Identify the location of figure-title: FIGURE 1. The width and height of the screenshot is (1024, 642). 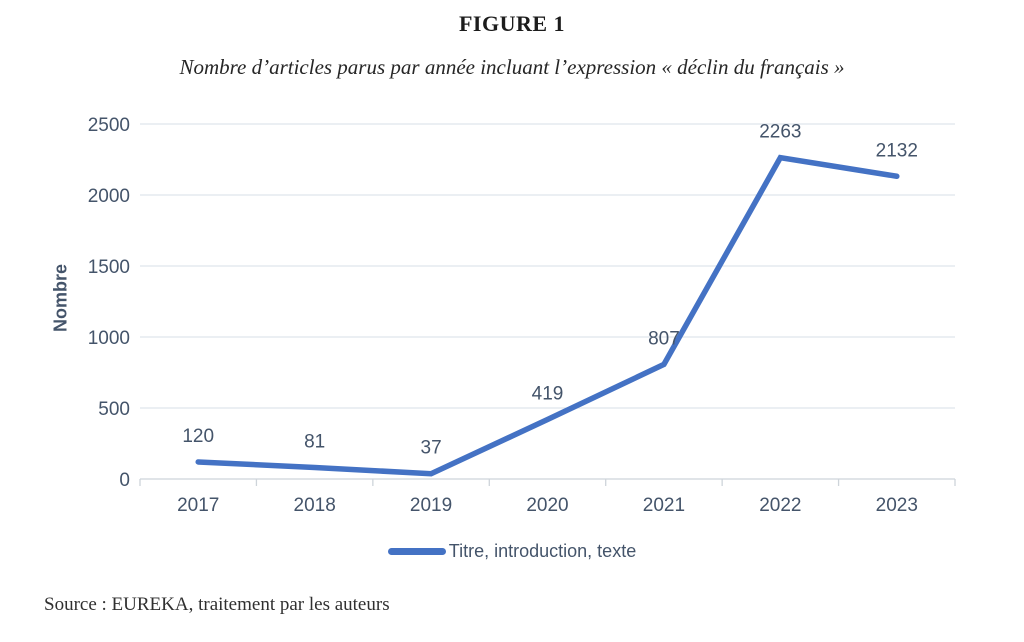
(512, 23).